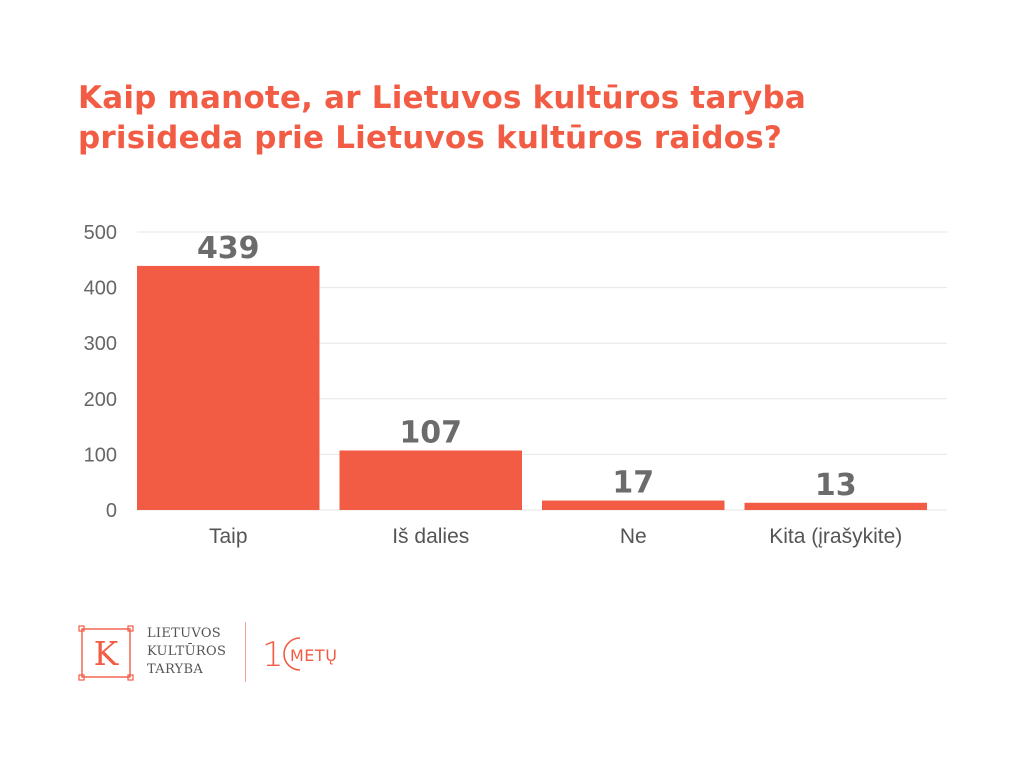 This screenshot has height=769, width=1026. What do you see at coordinates (175, 669) in the screenshot?
I see `org-name-line-3: TARYBA` at bounding box center [175, 669].